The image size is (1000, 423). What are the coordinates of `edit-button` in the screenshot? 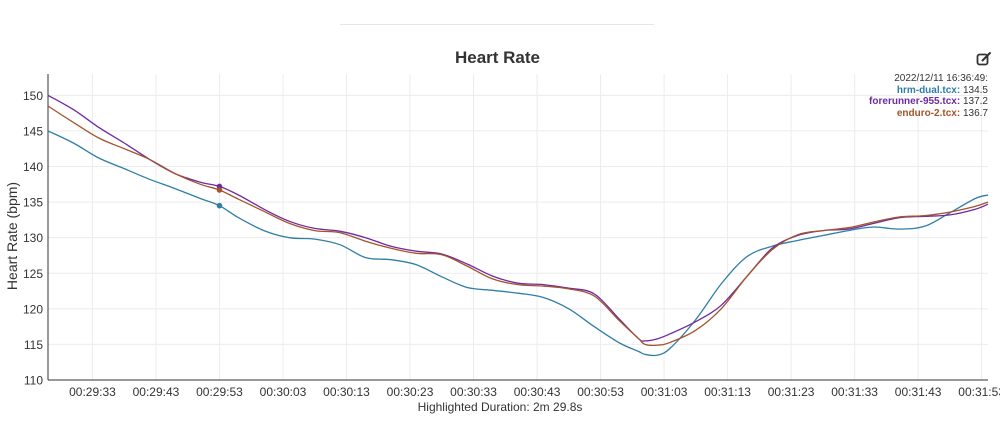 It's located at (984, 59).